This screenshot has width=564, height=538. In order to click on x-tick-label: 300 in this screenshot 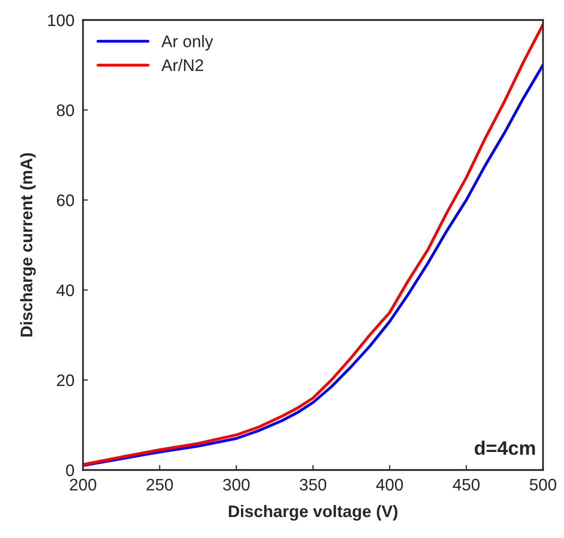, I will do `click(236, 484)`.